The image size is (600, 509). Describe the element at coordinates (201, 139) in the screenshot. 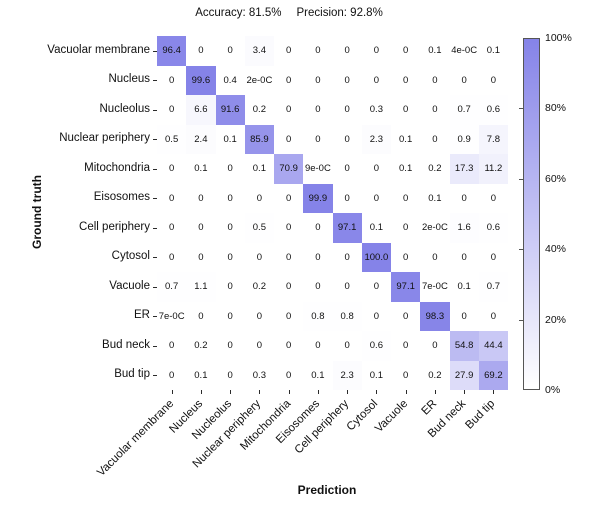

I see `heatmap-cell: 2.4` at that location.